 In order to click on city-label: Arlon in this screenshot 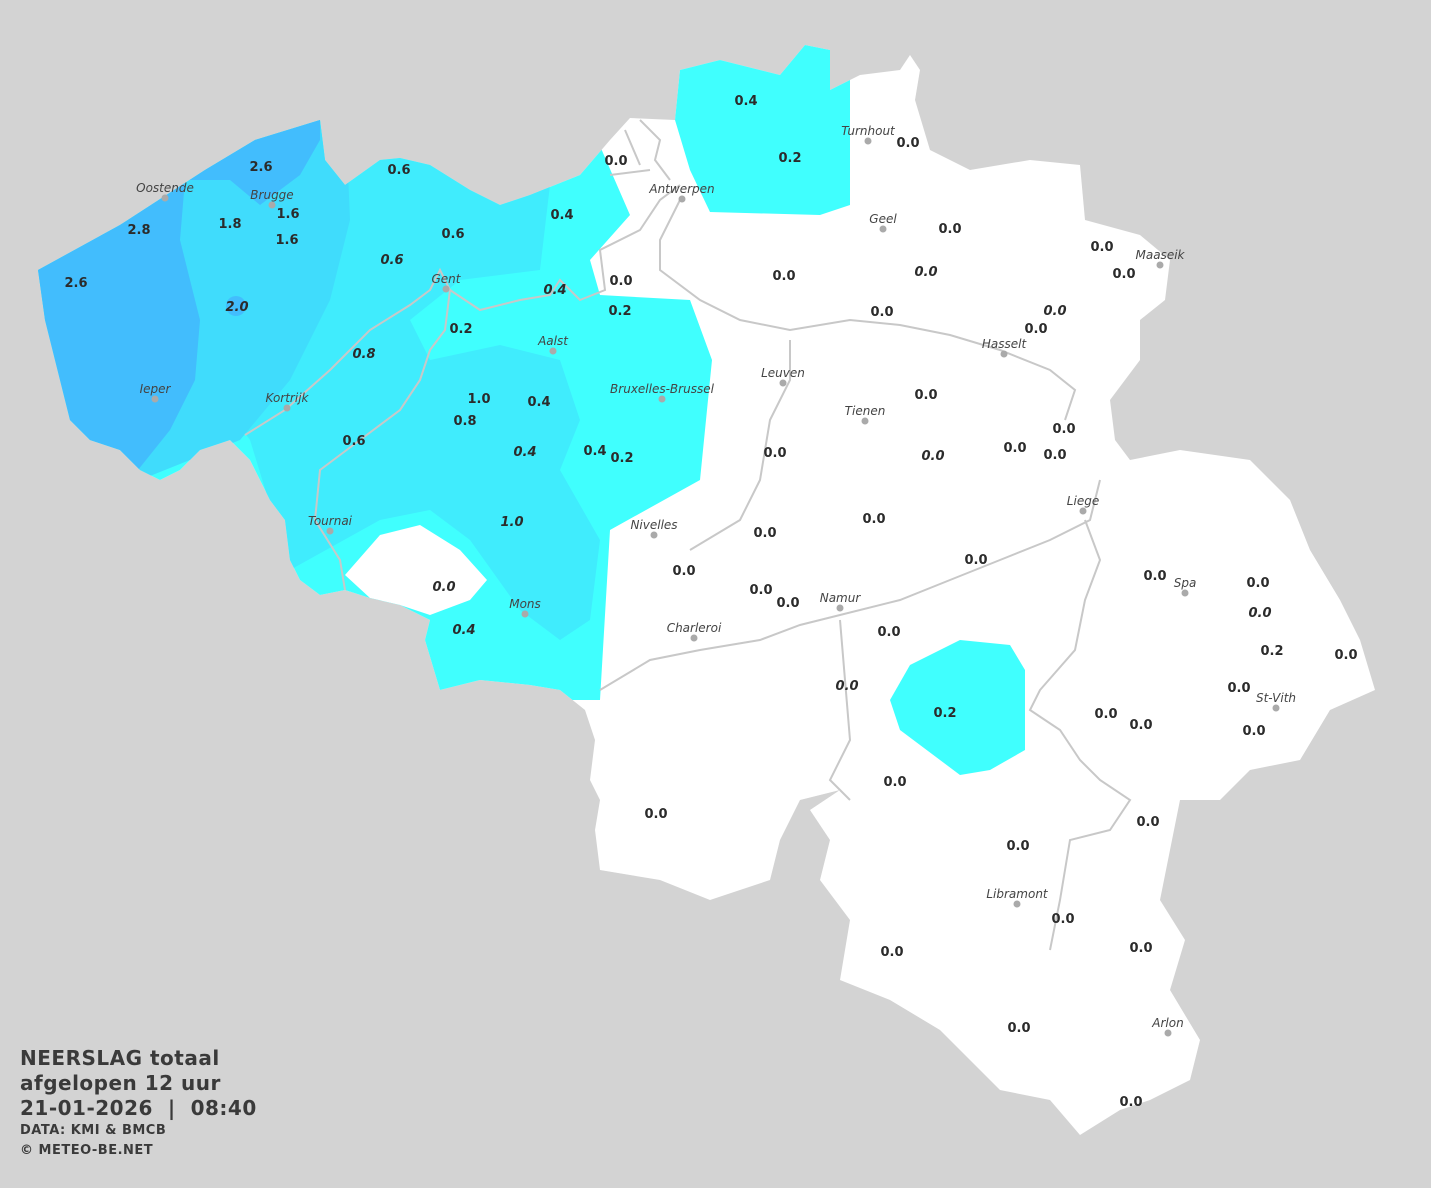, I will do `click(1167, 1023)`.